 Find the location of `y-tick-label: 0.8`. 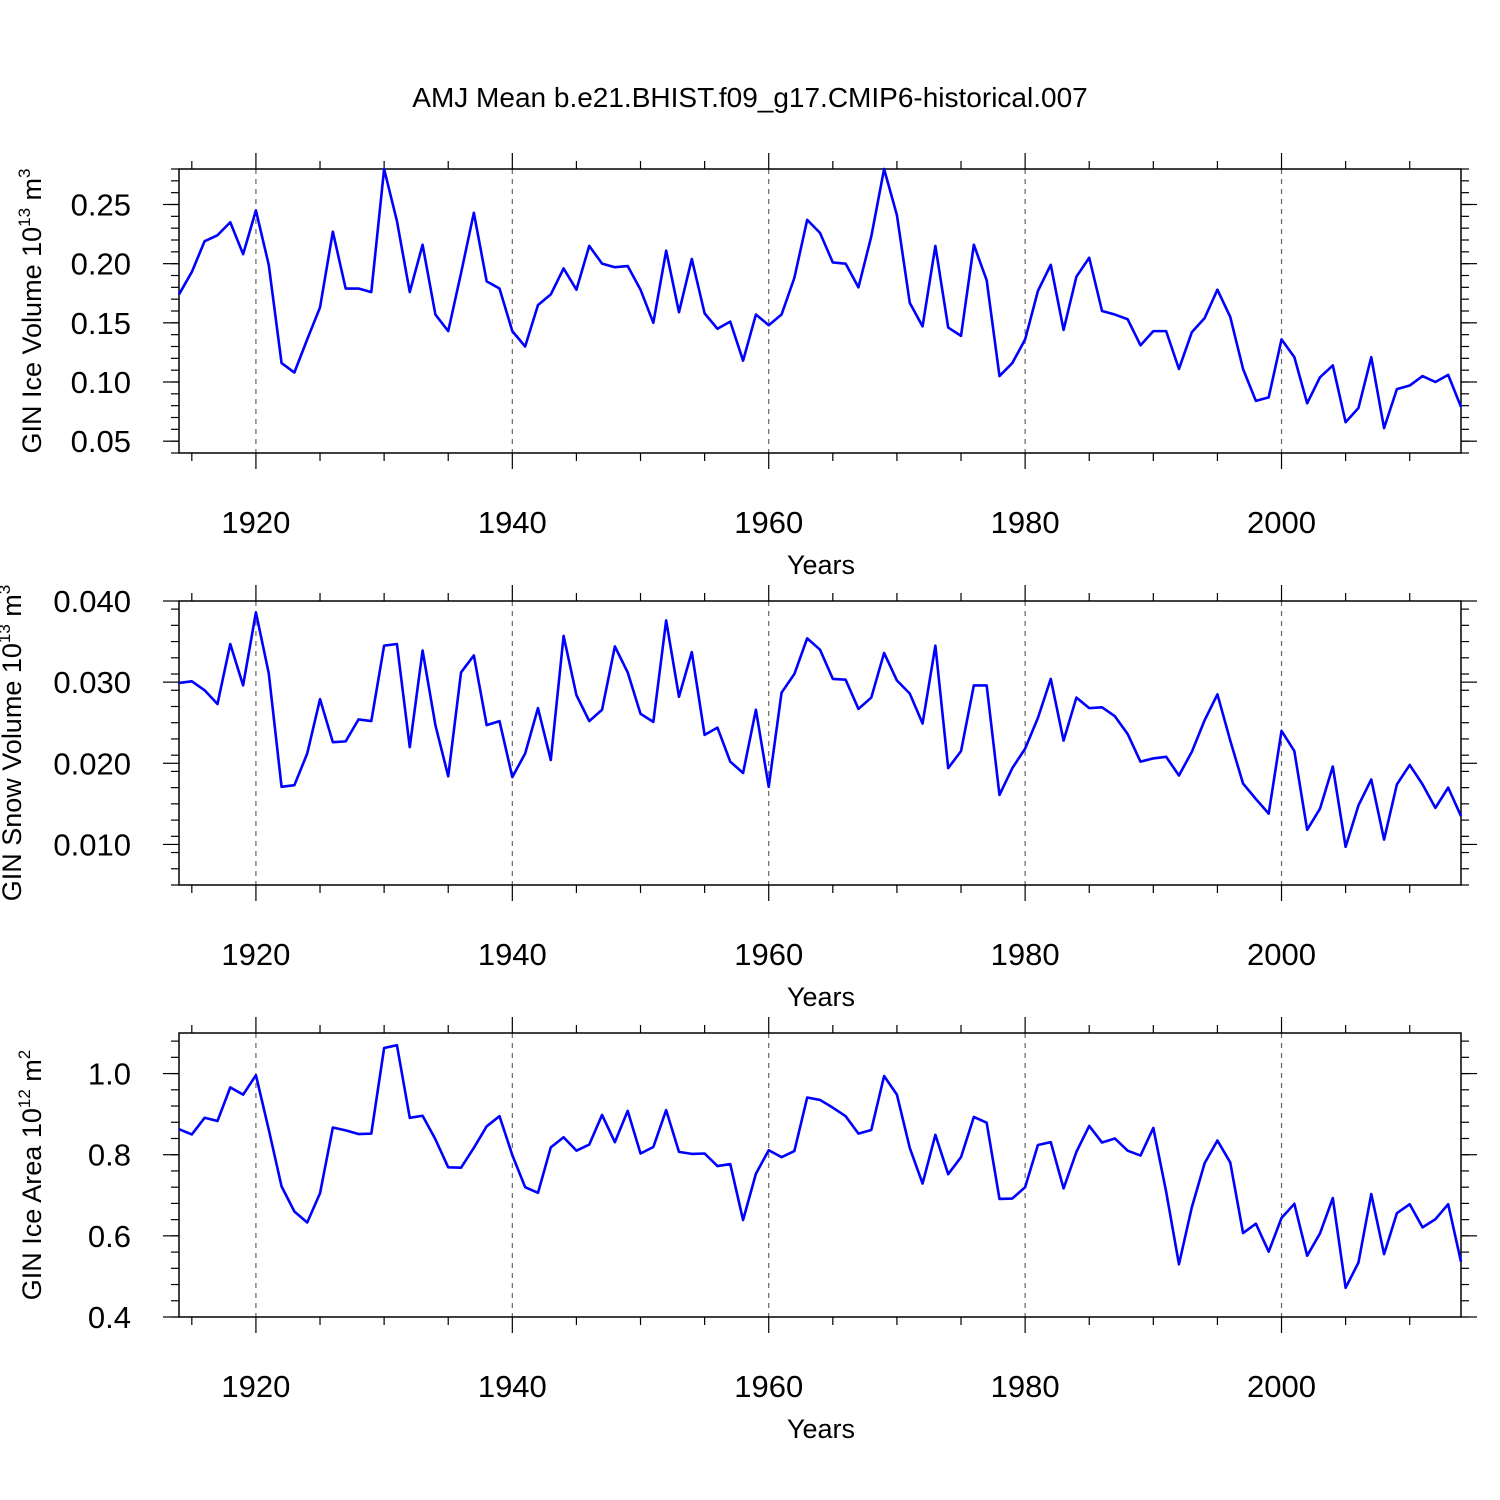

y-tick-label: 0.8 is located at coordinates (109, 1155).